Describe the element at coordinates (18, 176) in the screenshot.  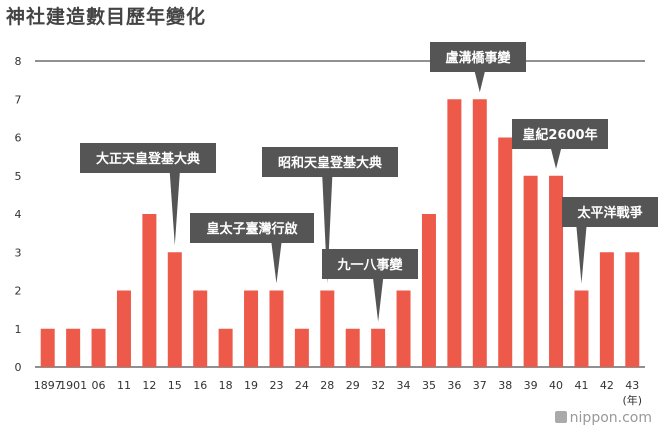
I see `y-tick-label: 5` at that location.